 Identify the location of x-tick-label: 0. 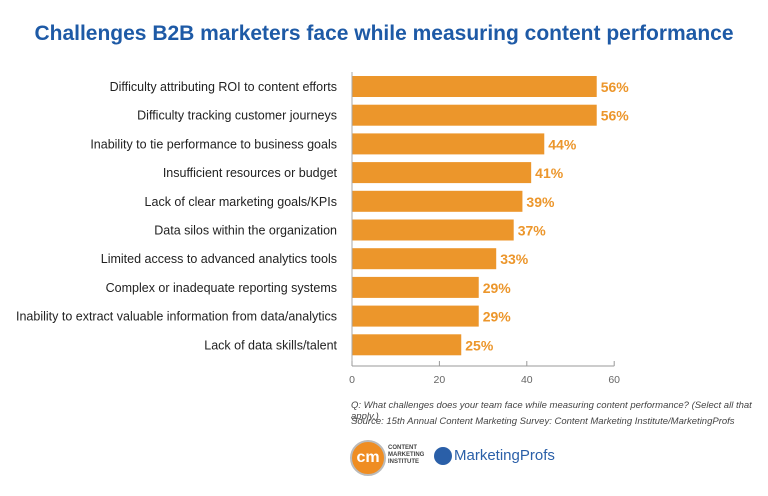
(352, 380).